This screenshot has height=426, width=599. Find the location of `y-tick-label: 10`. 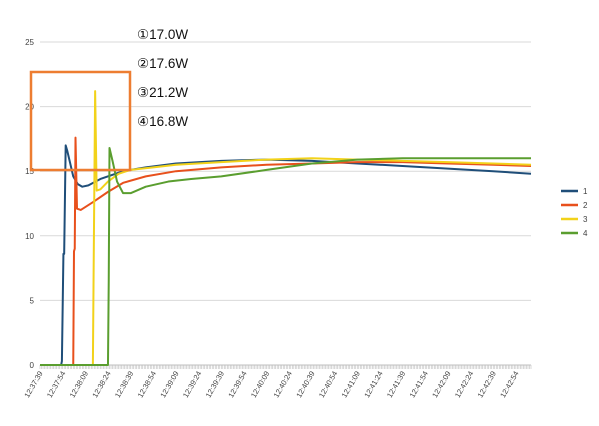

y-tick-label: 10 is located at coordinates (29, 236).